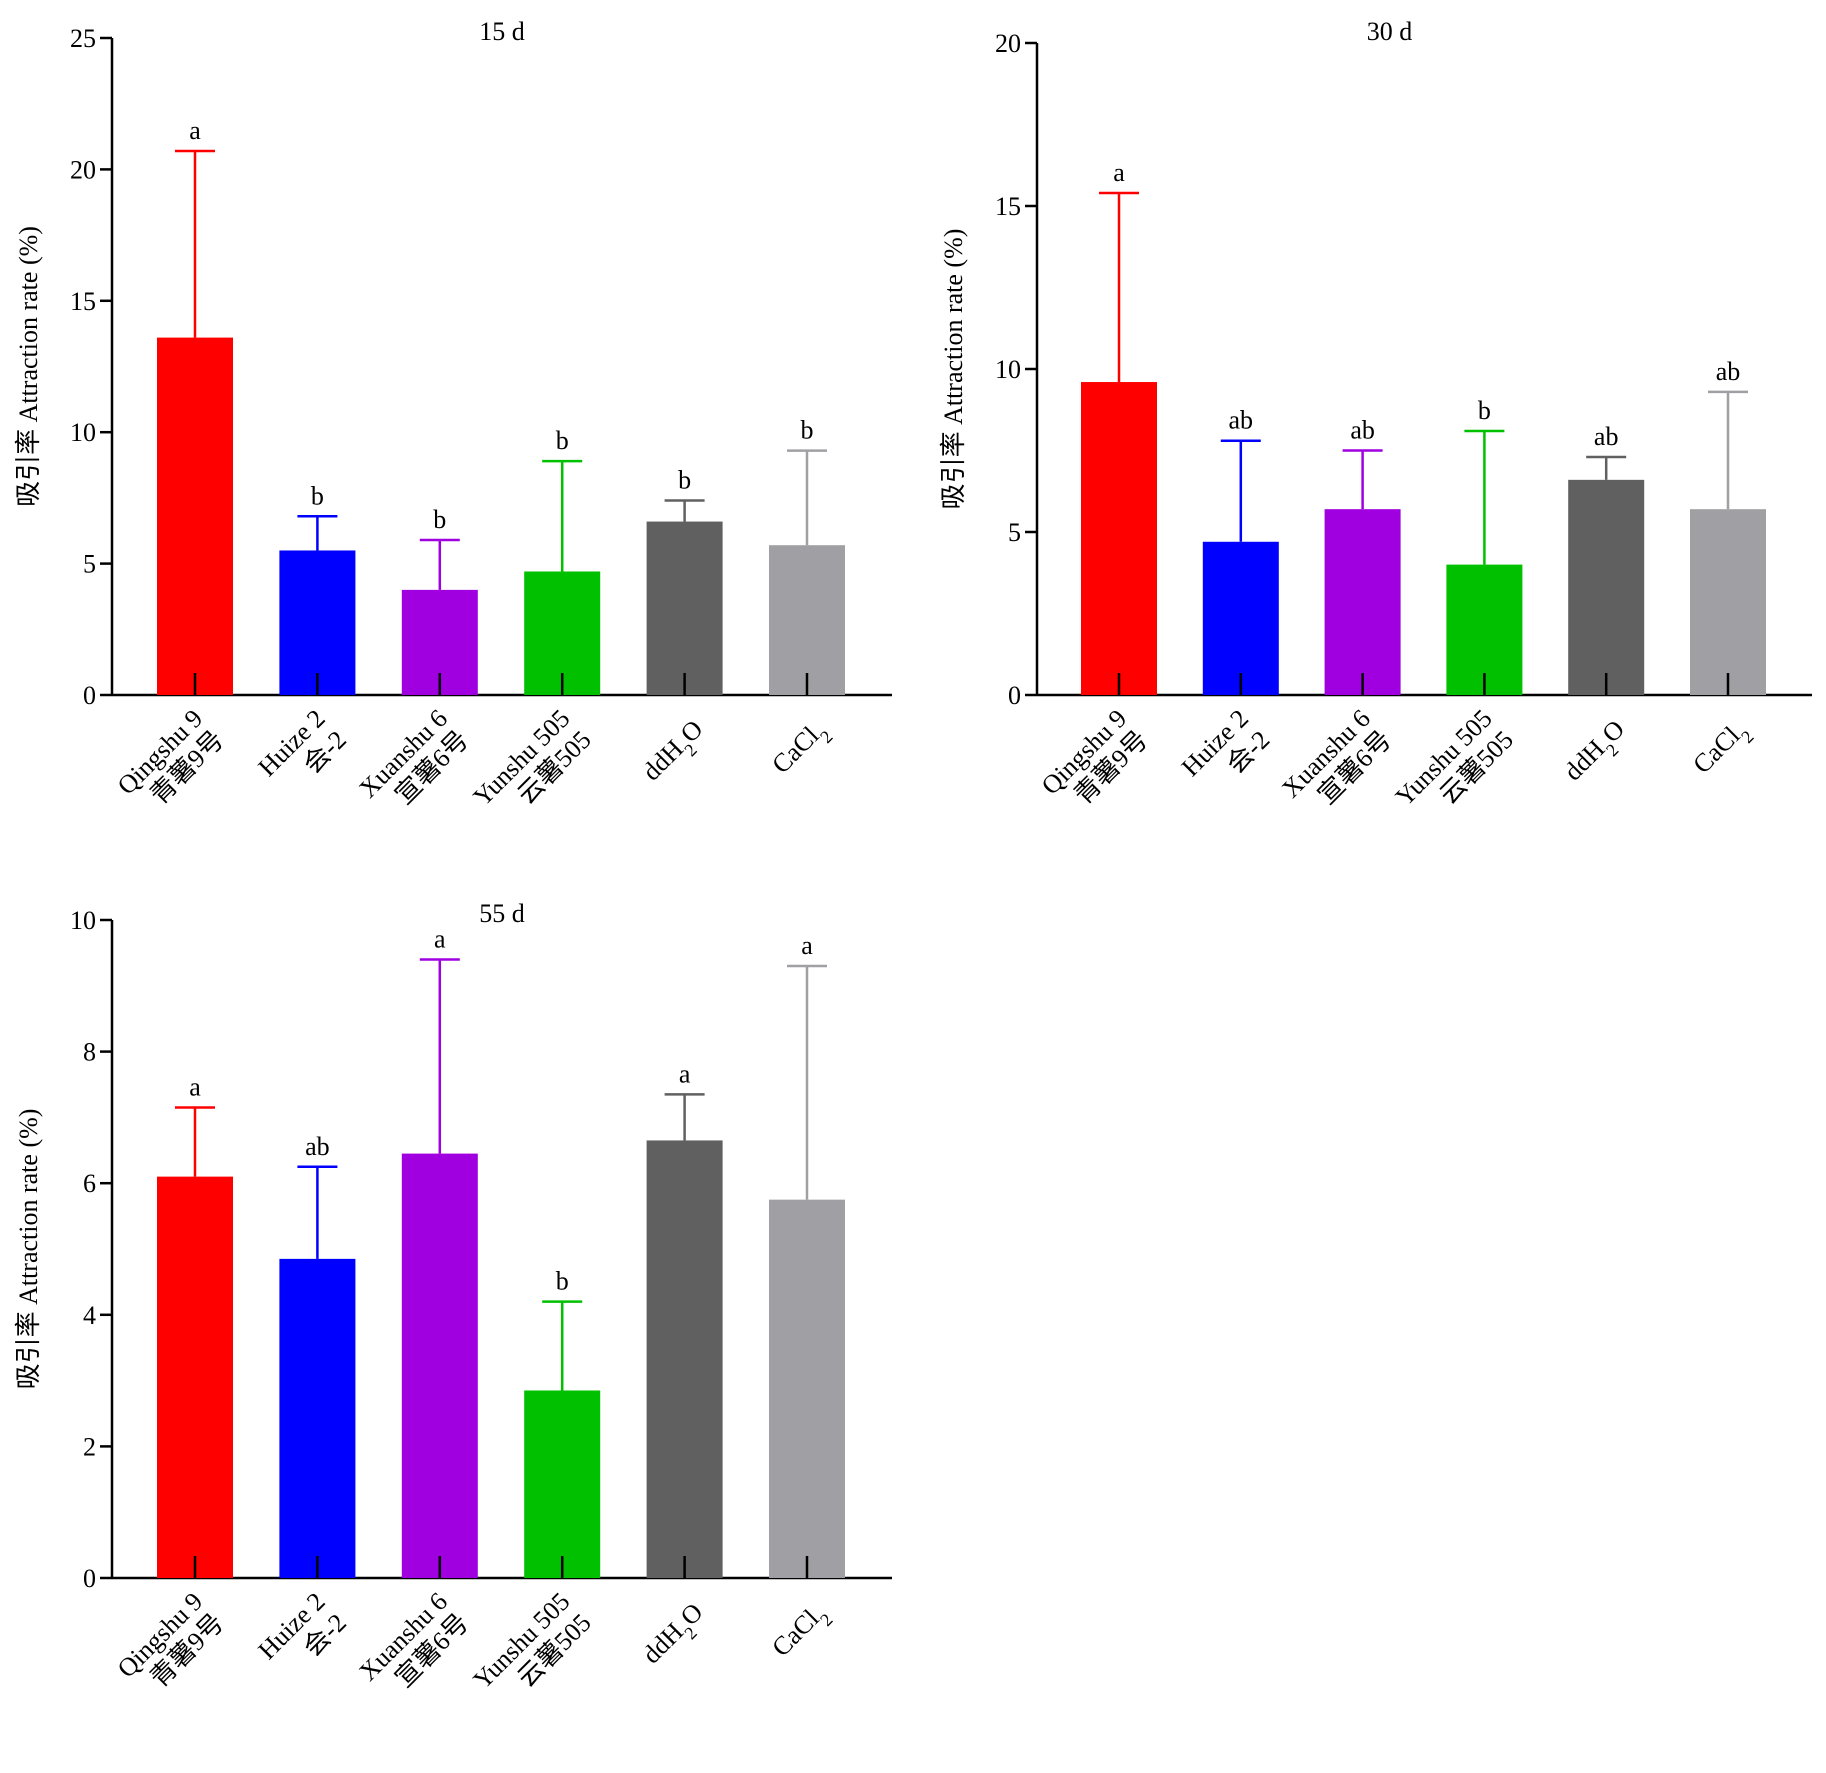 The image size is (1826, 1773). I want to click on chart-title: 30 d, so click(1390, 31).